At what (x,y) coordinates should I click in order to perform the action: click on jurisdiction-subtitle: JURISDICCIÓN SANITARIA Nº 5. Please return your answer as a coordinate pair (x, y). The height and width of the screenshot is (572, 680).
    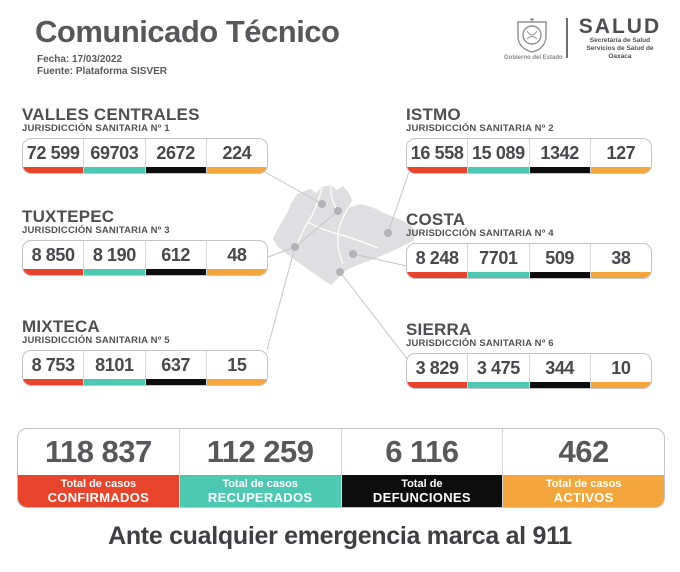
    Looking at the image, I should click on (96, 340).